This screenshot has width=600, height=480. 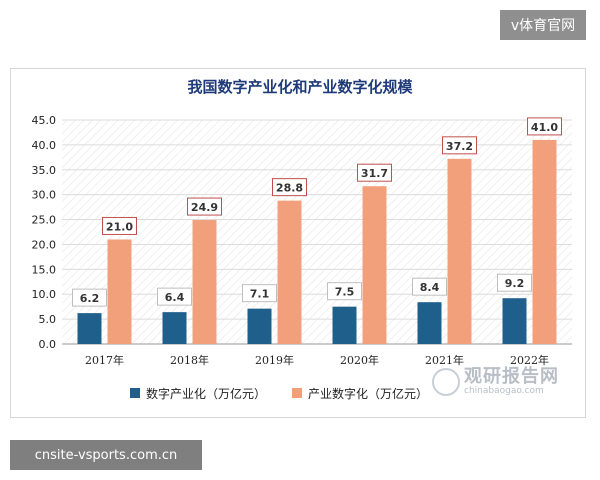 I want to click on y-tick-label: 40.0, so click(x=44, y=145).